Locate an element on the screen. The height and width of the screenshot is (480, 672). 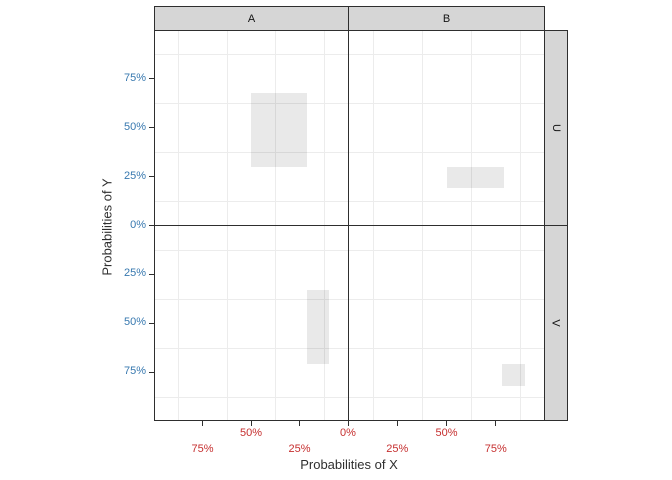
x-tick-label: 0% is located at coordinates (348, 433).